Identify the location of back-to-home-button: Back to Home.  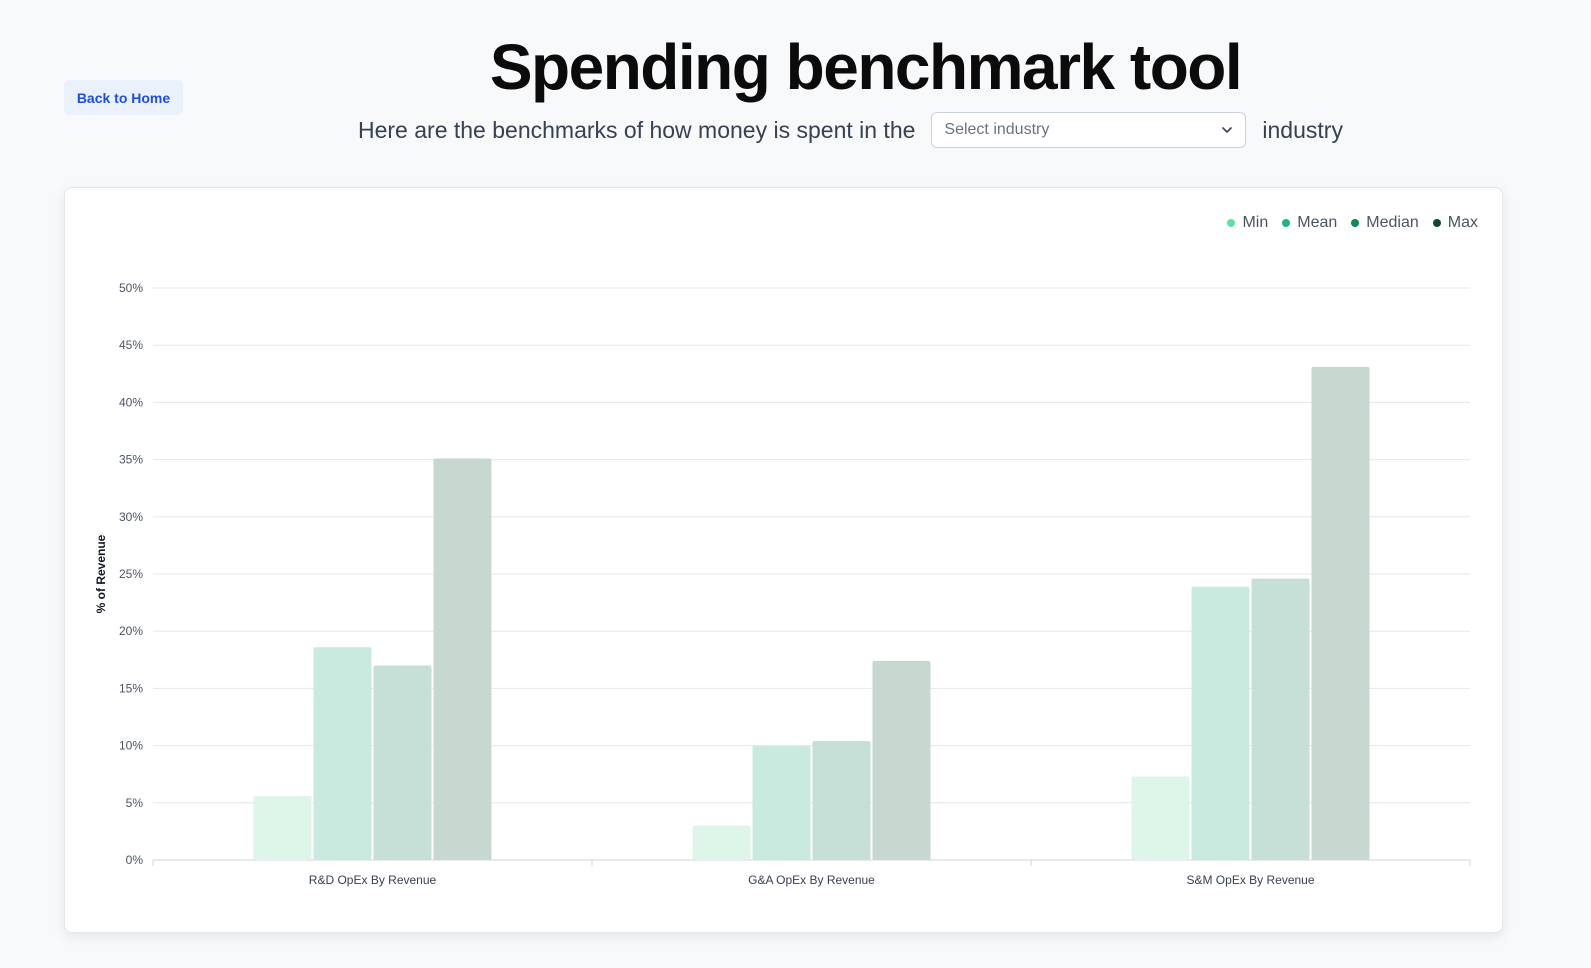
(123, 97).